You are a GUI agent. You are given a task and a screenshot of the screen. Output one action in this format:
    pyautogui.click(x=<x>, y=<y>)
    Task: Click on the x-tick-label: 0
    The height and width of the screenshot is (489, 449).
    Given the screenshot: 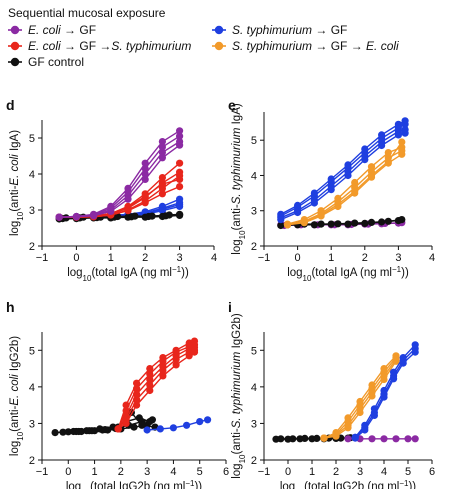 What is the action you would take?
    pyautogui.click(x=68, y=472)
    